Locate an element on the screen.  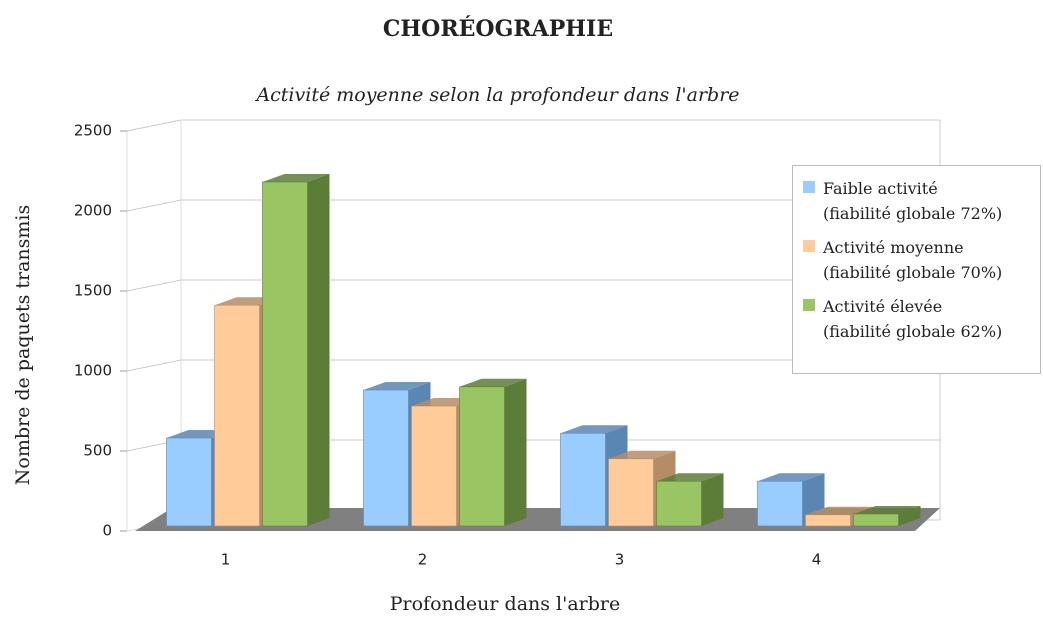
x-tick-label: 3 is located at coordinates (620, 560).